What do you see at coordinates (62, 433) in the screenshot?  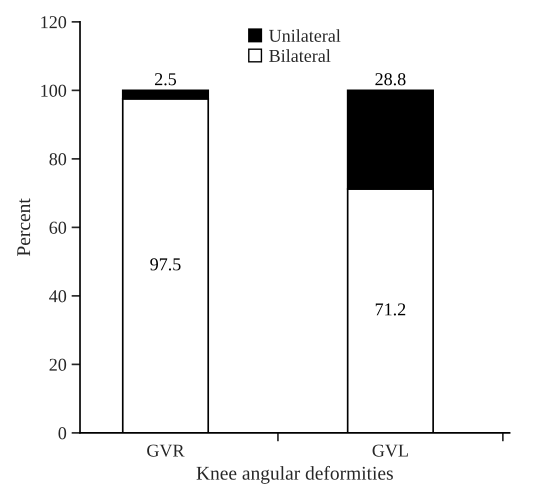 I see `y-tick-label: 0` at bounding box center [62, 433].